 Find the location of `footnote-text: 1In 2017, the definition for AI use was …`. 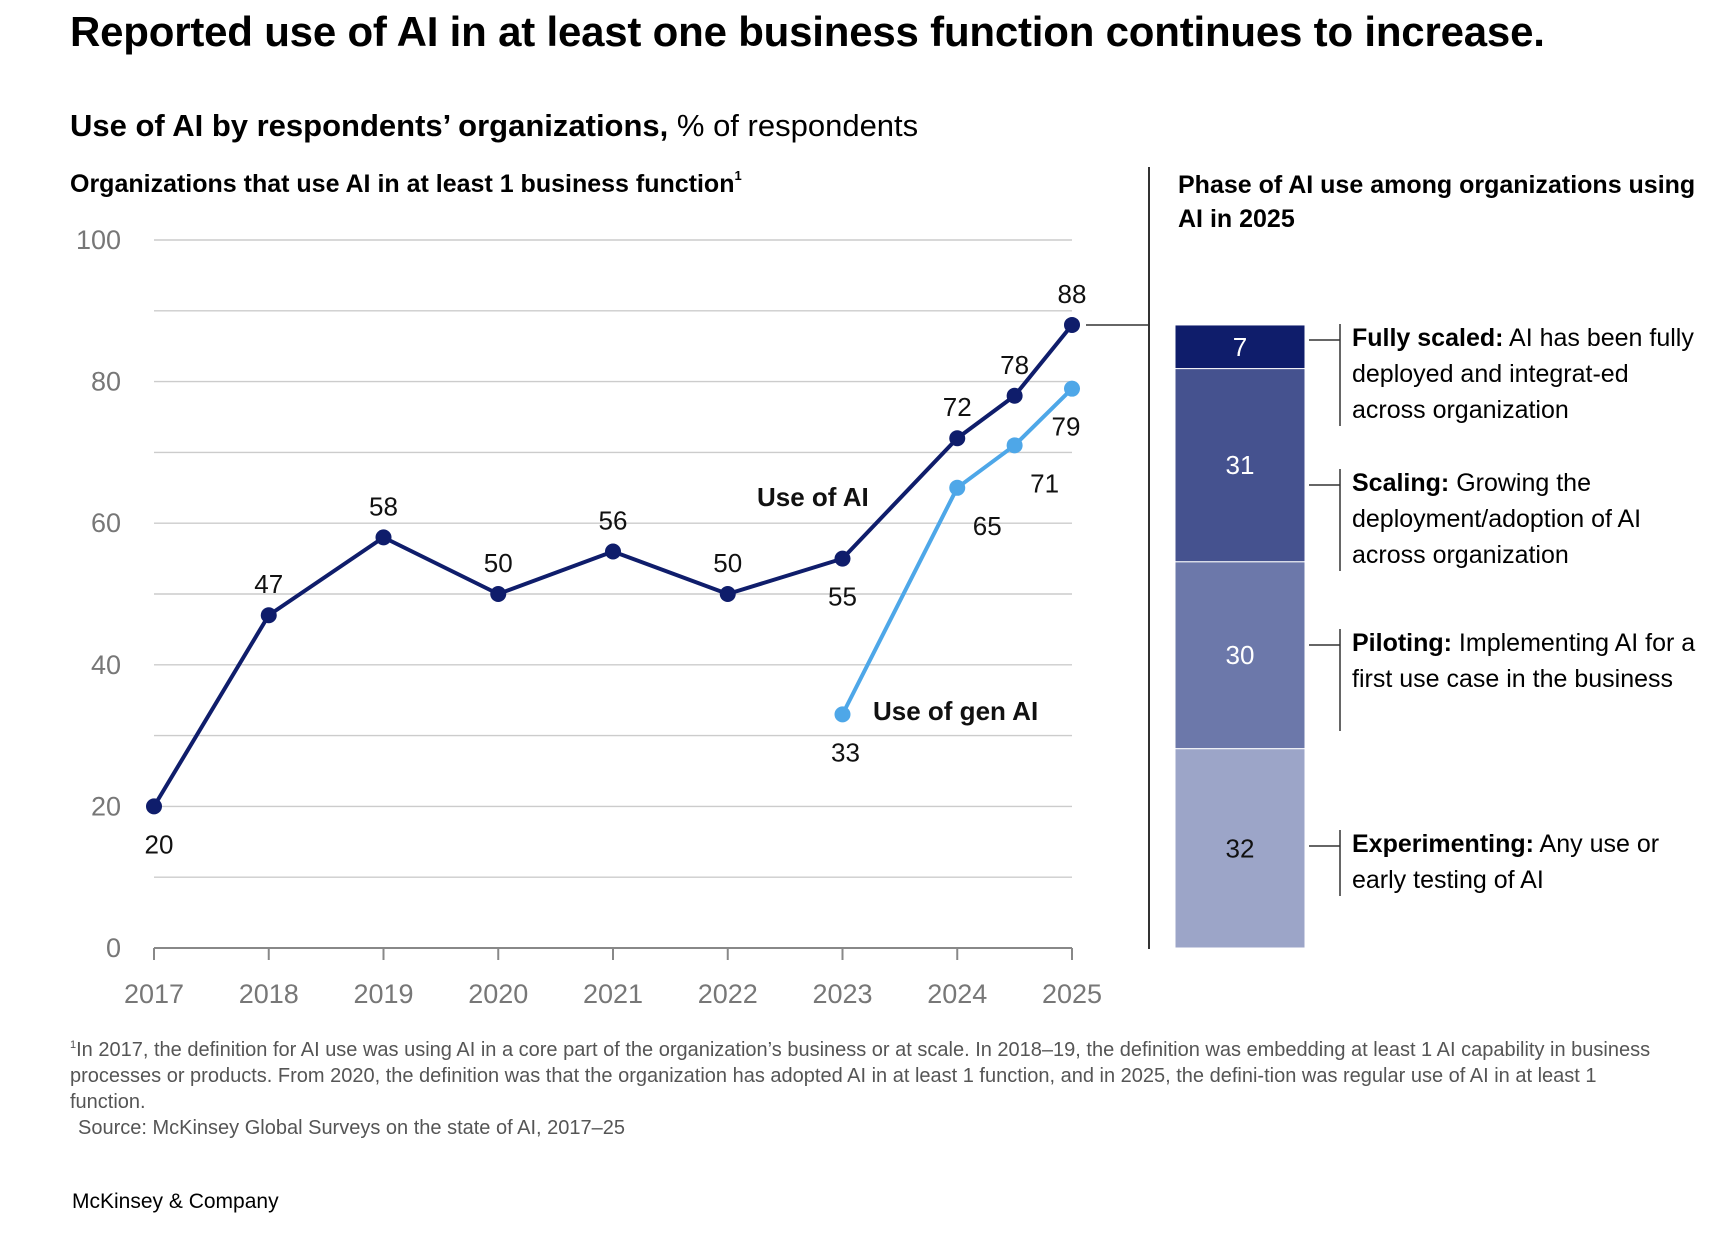

footnote-text: 1In 2017, the definition for AI use was … is located at coordinates (870, 1073).